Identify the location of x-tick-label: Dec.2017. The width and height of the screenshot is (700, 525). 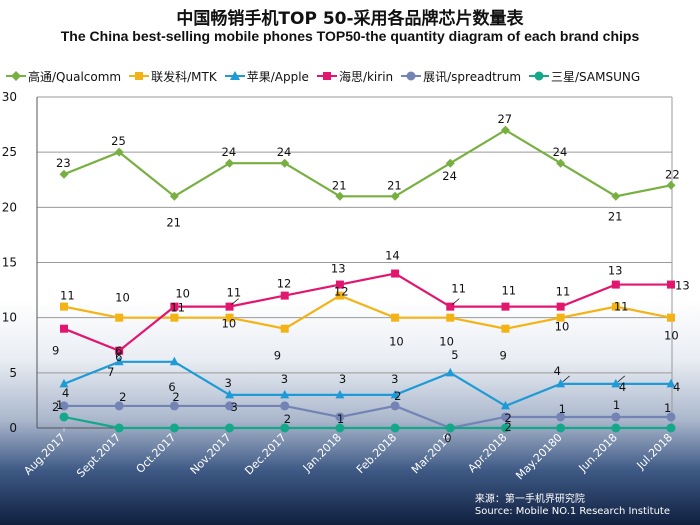
(265, 454).